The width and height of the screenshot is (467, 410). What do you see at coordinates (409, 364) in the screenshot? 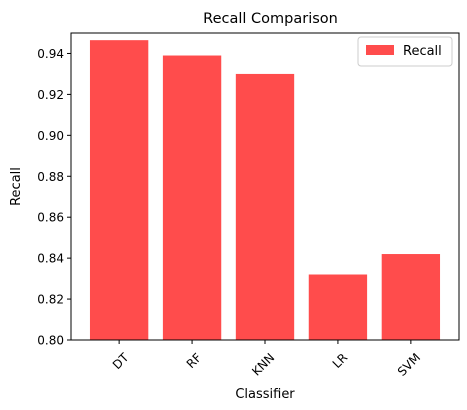
I see `x-tick-label: SVM` at bounding box center [409, 364].